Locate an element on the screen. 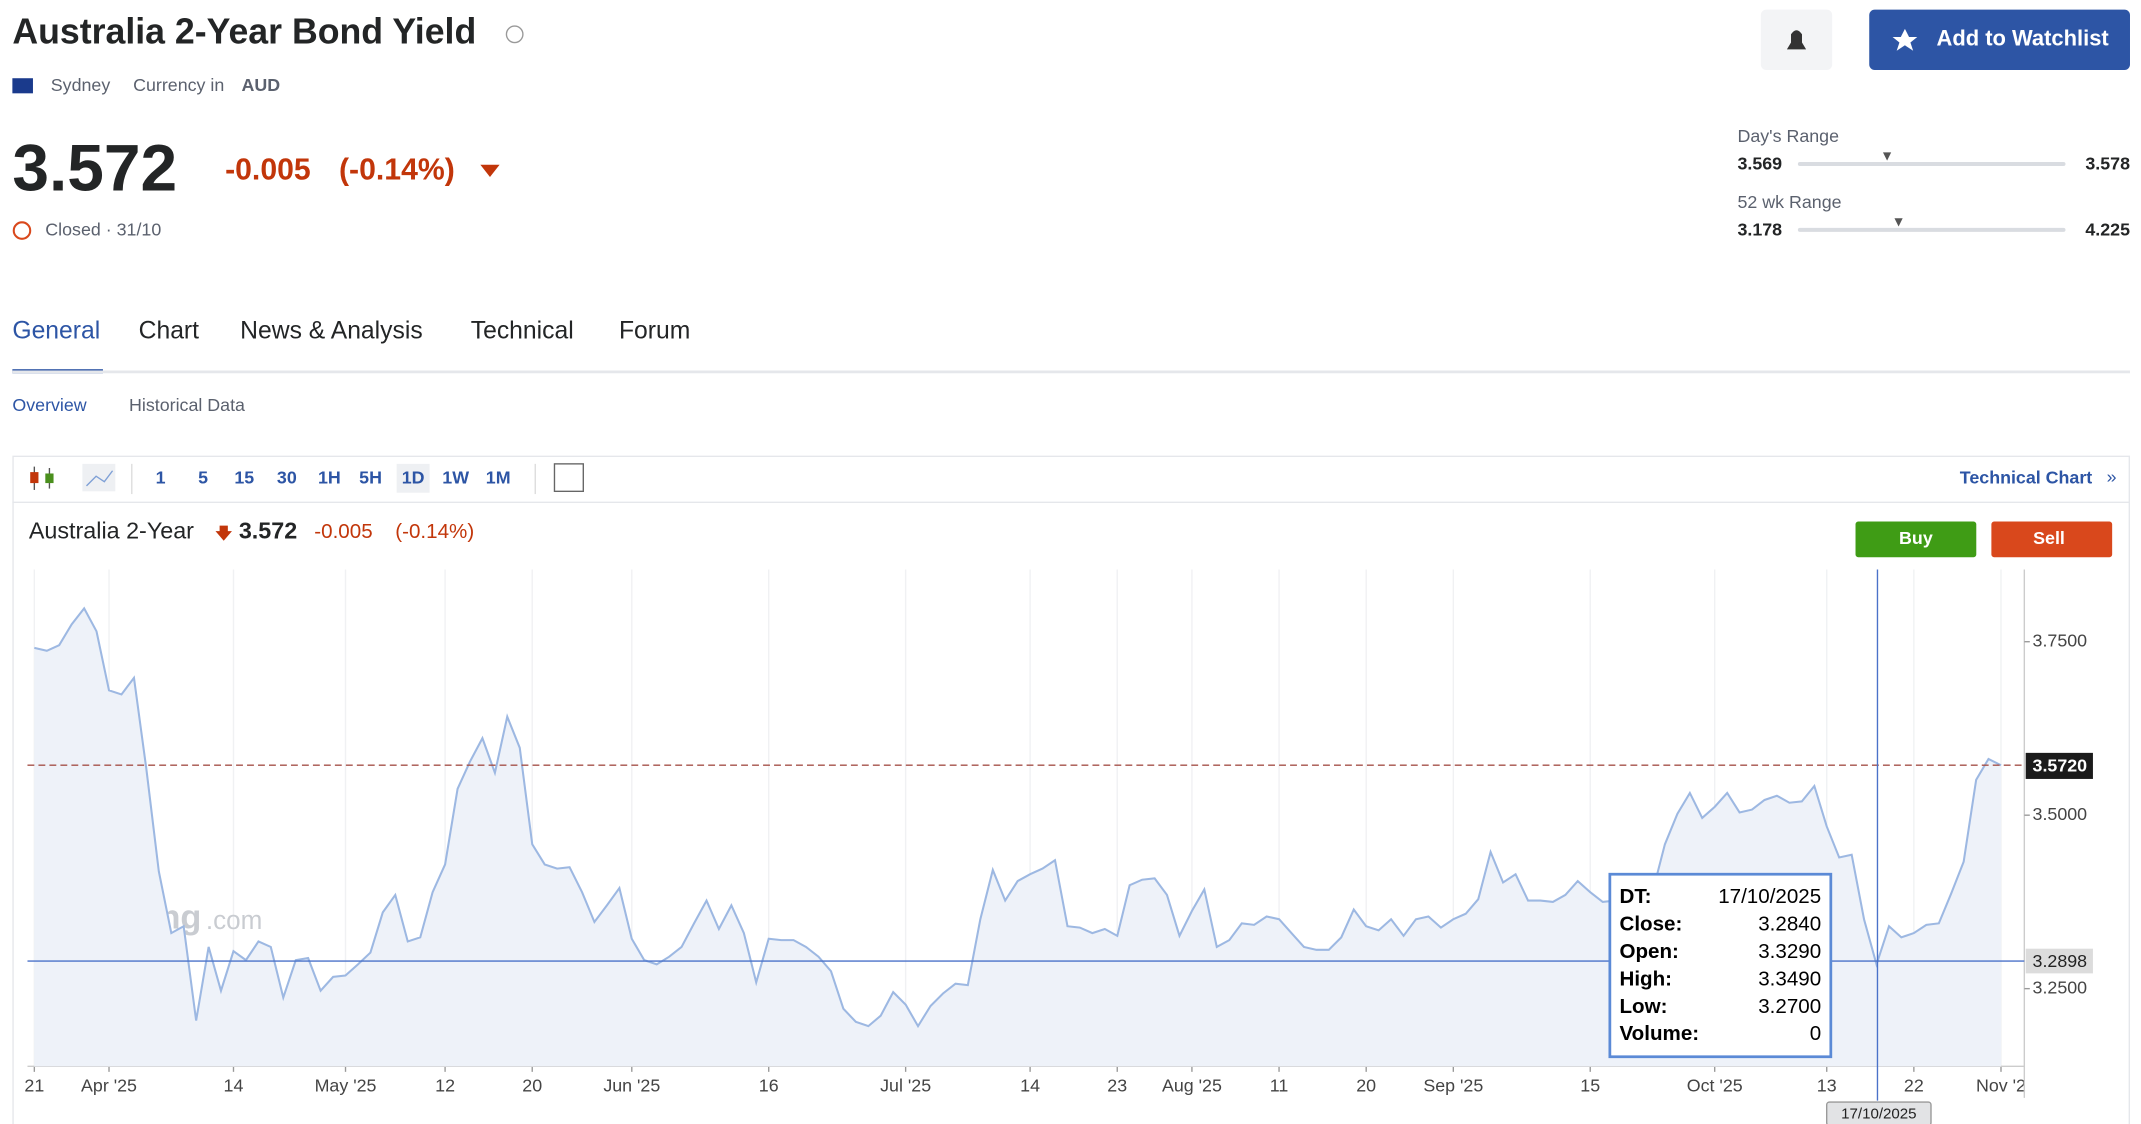 Image resolution: width=2141 pixels, height=1124 pixels. crosshair-box is located at coordinates (2059, 961).